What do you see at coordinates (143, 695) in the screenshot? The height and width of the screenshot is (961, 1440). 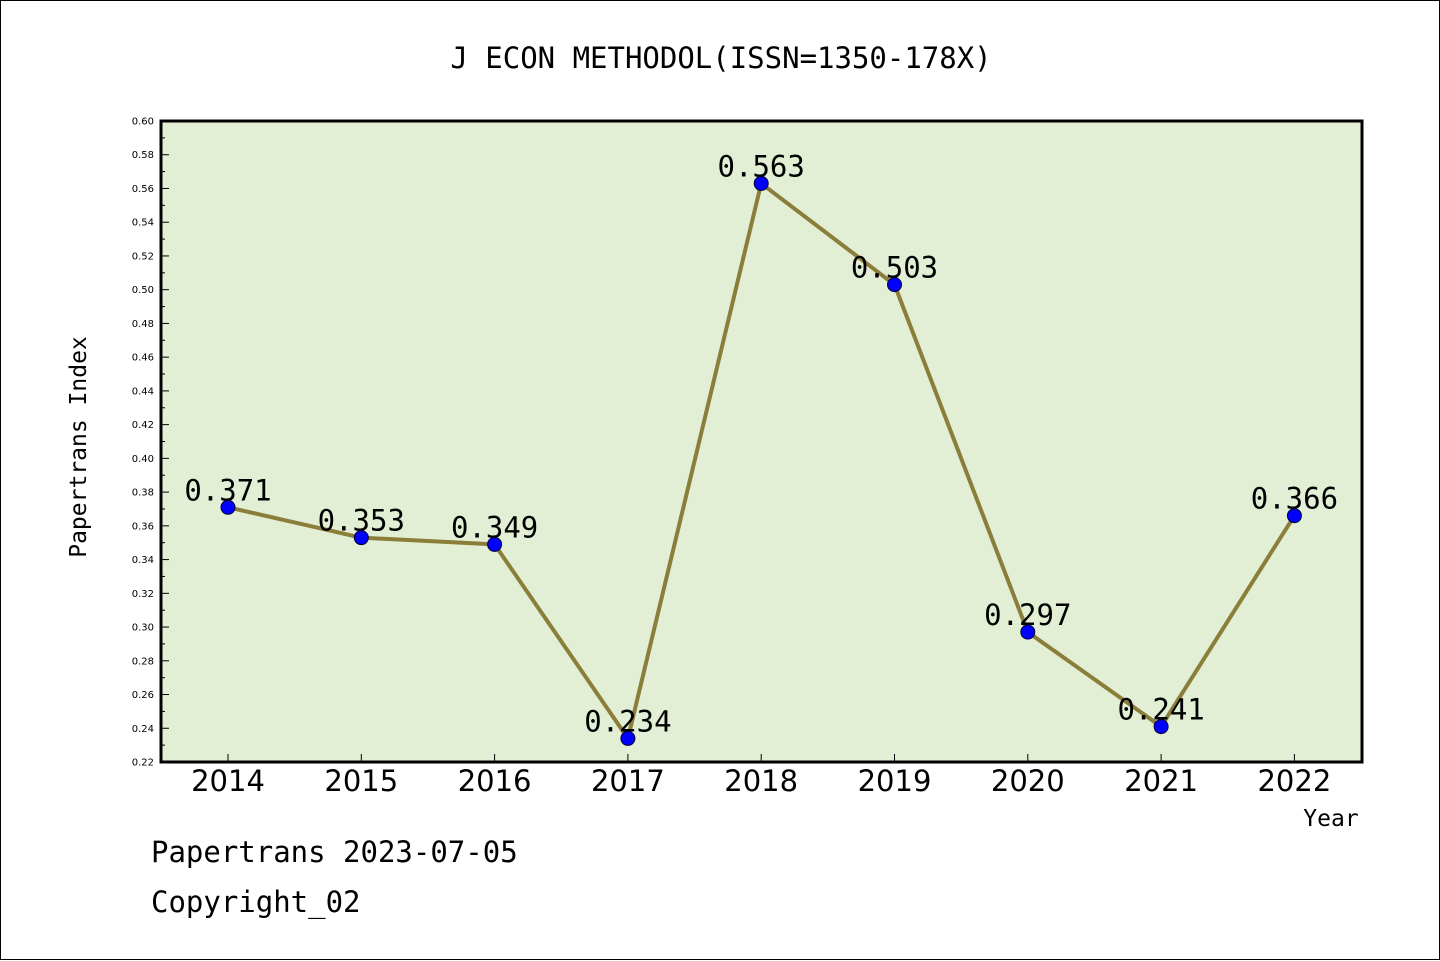 I see `y-tick-label: 0.26` at bounding box center [143, 695].